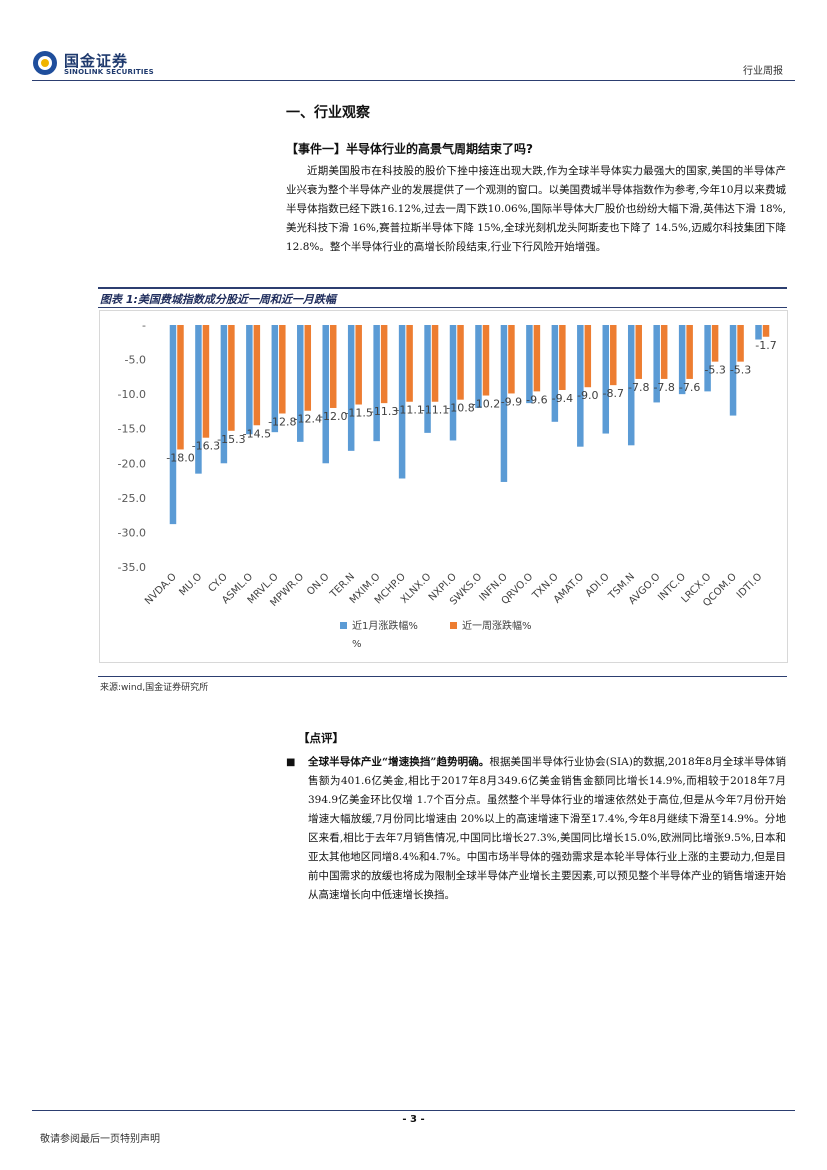  What do you see at coordinates (308, 419) in the screenshot?
I see `data-label: -12.4` at bounding box center [308, 419].